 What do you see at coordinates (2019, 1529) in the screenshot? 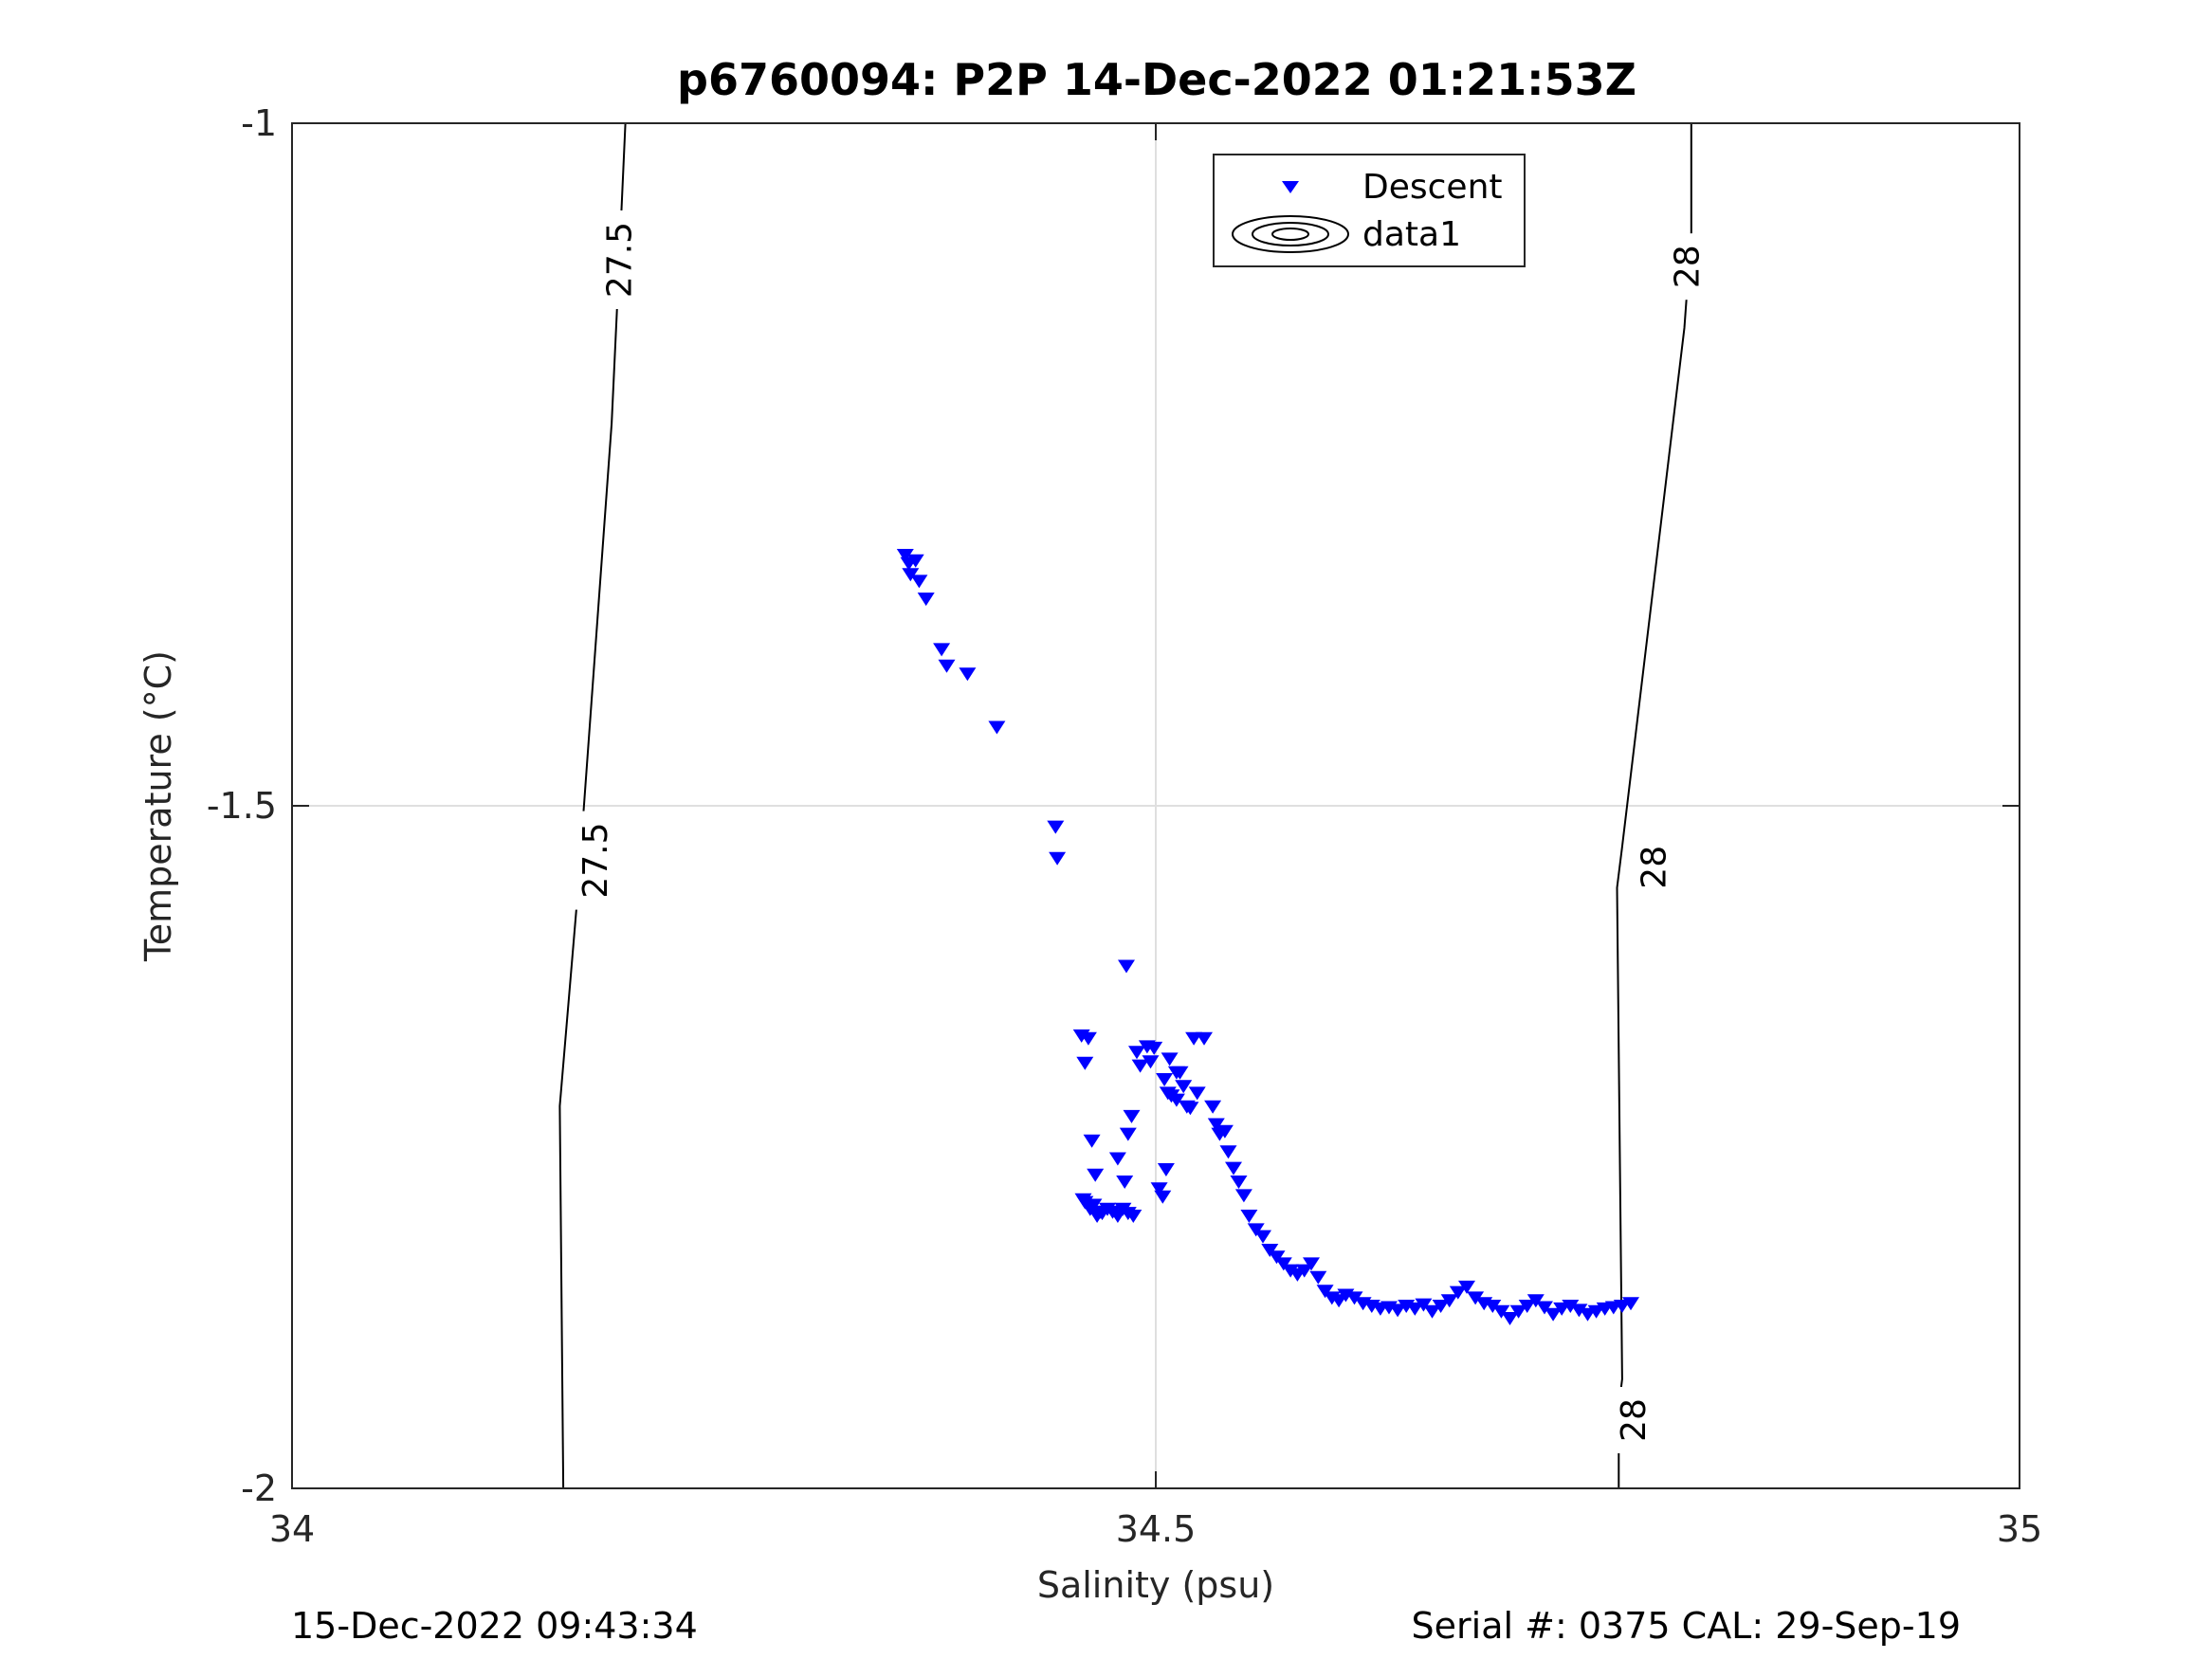
I see `x-tick-label: 35` at bounding box center [2019, 1529].